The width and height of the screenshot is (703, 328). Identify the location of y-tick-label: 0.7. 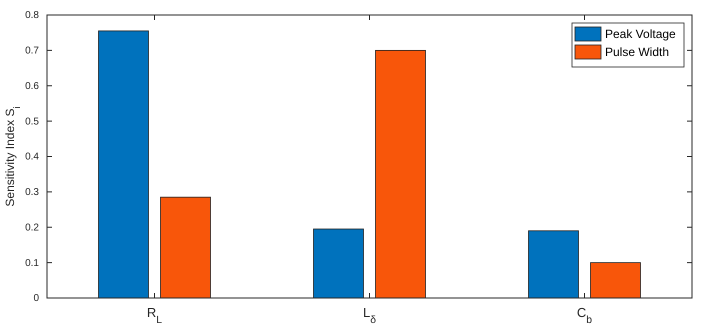
(32, 51).